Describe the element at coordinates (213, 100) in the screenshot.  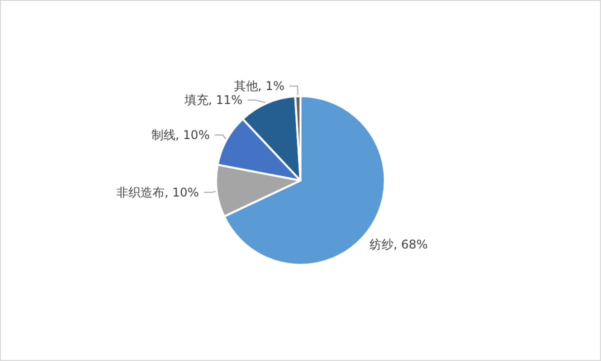
I see `slice-label: 填充, 11%` at that location.